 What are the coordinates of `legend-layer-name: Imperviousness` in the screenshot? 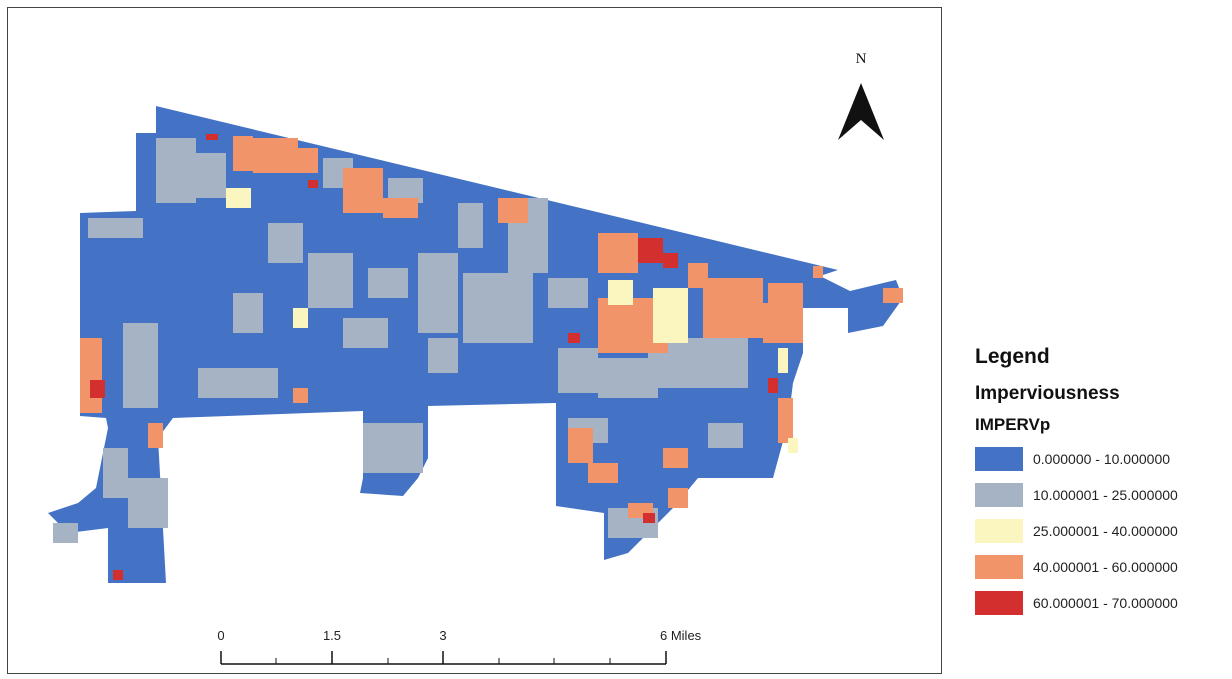 It's located at (1047, 393).